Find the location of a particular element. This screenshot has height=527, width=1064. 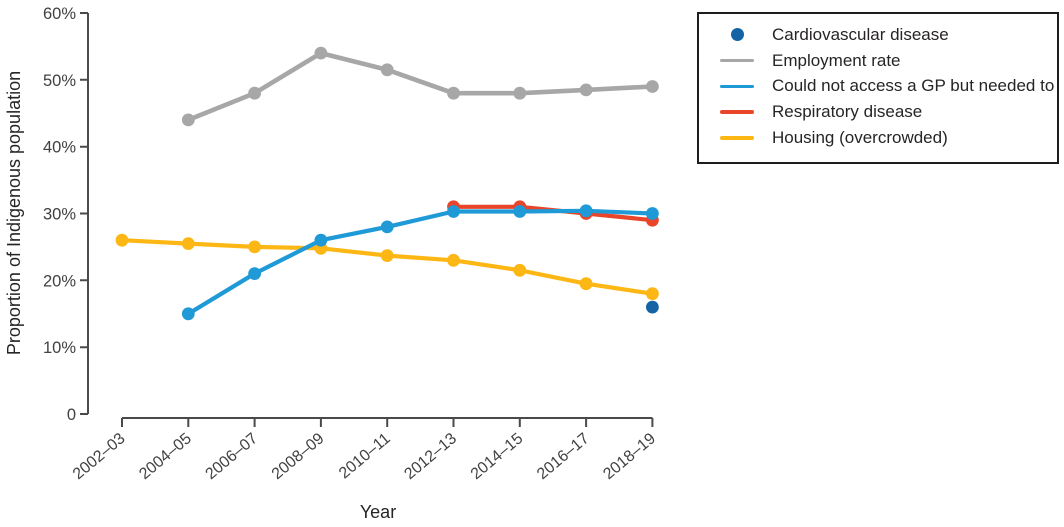

employment-rate-line is located at coordinates (420, 86).